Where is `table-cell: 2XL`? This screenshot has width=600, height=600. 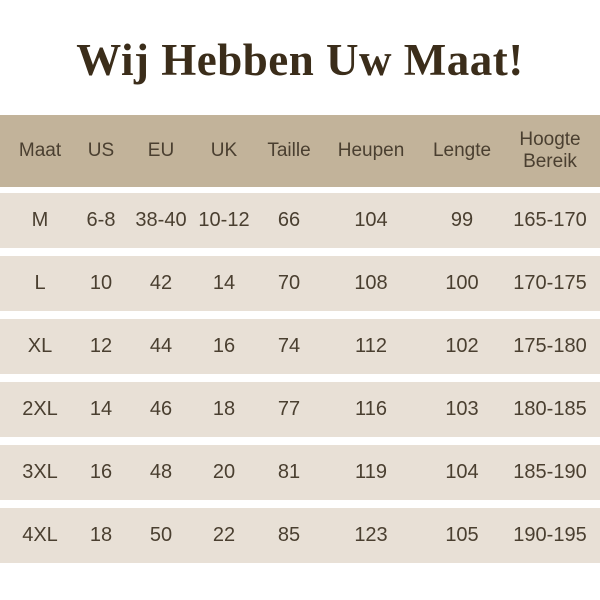
table-cell: 2XL is located at coordinates (40, 409).